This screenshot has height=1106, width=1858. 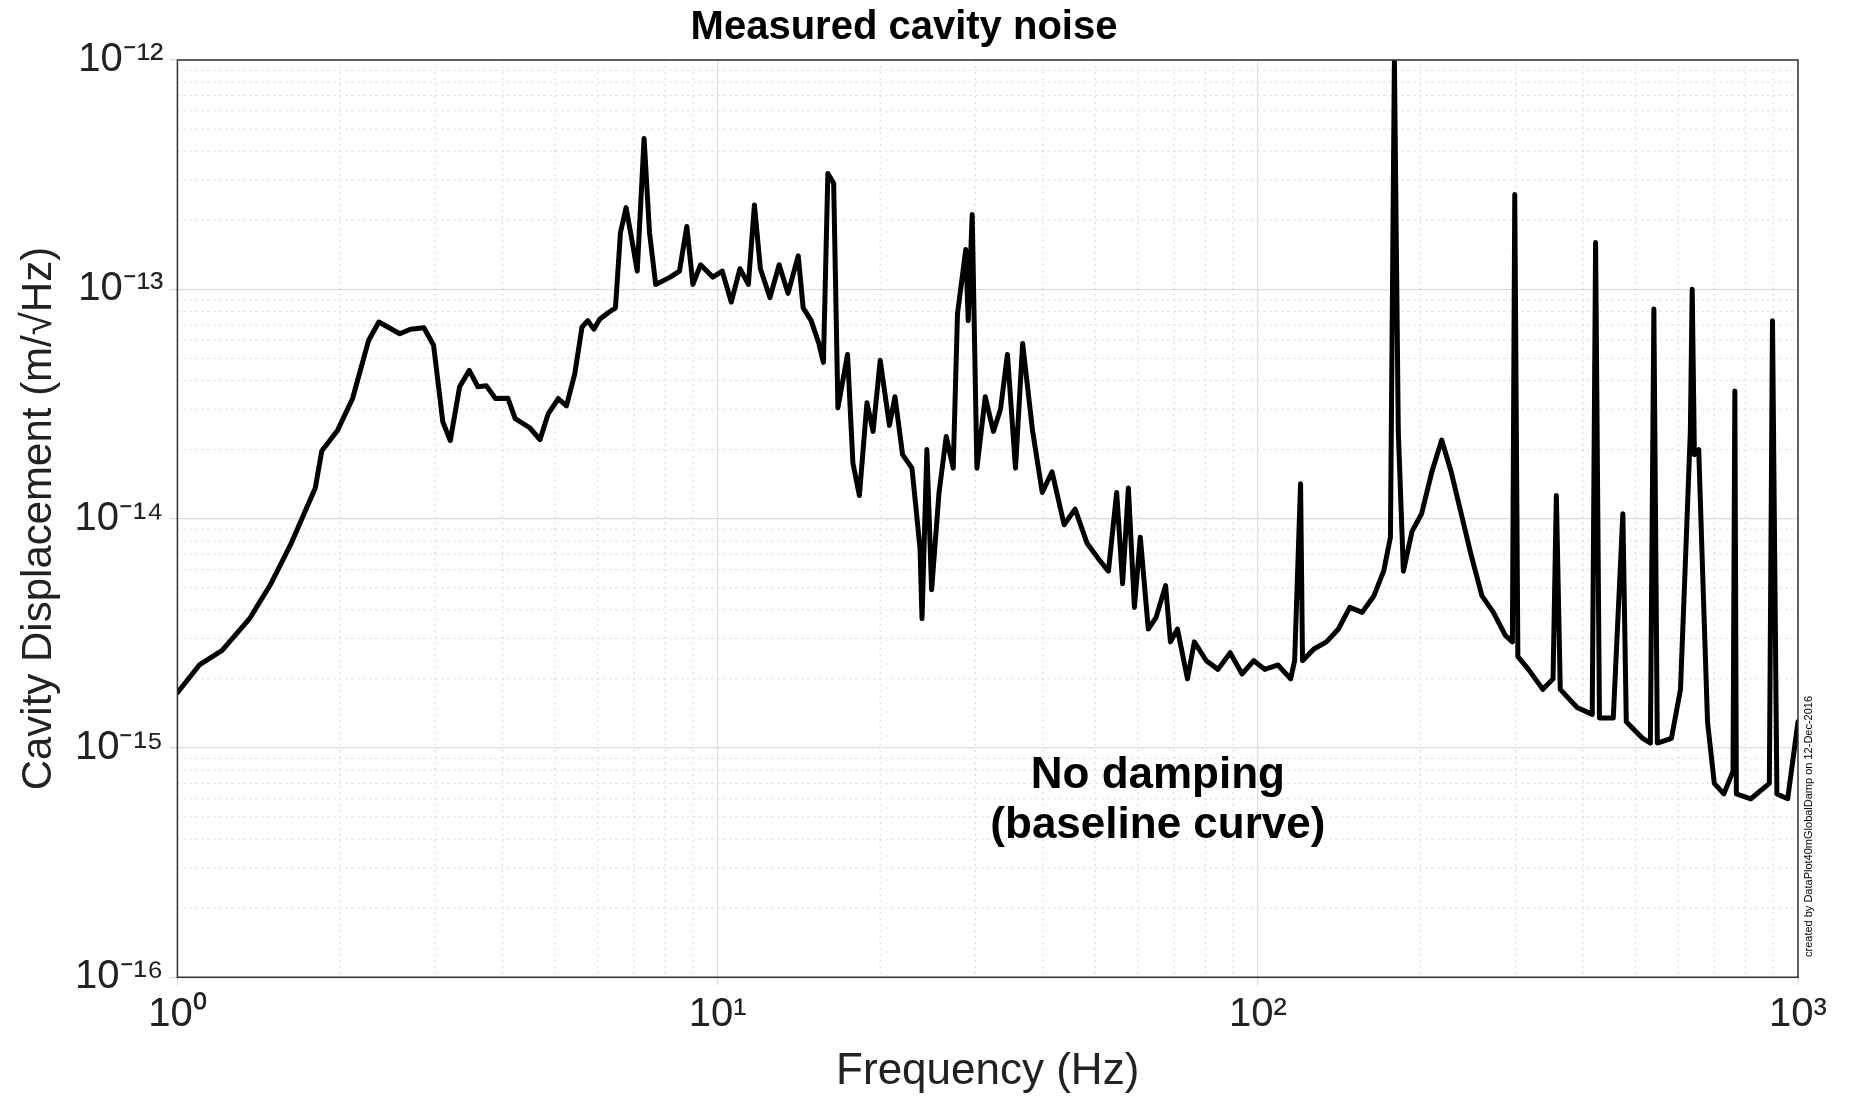 What do you see at coordinates (1158, 797) in the screenshot?
I see `annotation: No damping (baseline curve)` at bounding box center [1158, 797].